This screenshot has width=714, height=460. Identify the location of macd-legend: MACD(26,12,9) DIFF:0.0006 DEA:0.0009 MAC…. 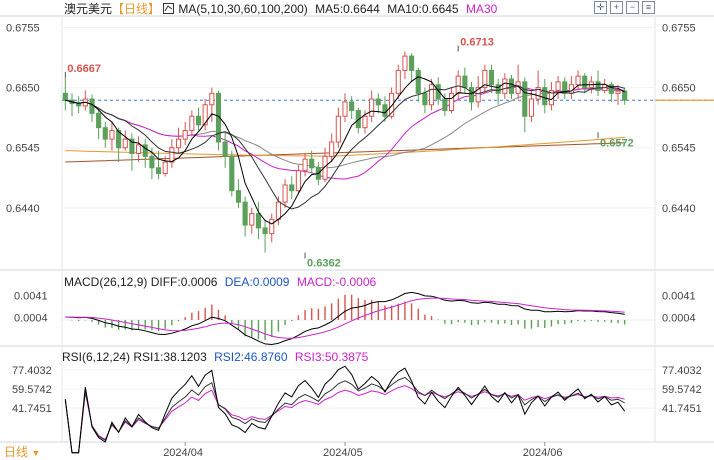
(220, 282).